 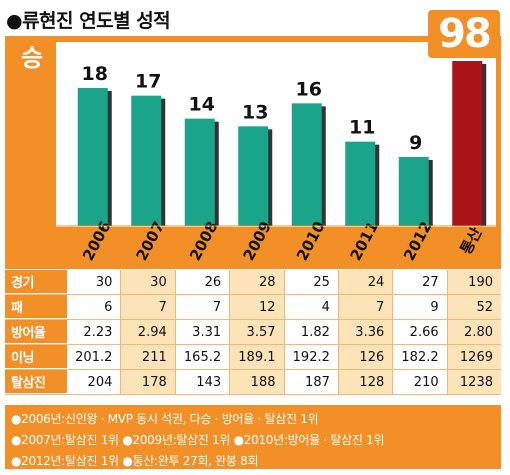 I want to click on bar-value-label: 18, so click(x=95, y=74).